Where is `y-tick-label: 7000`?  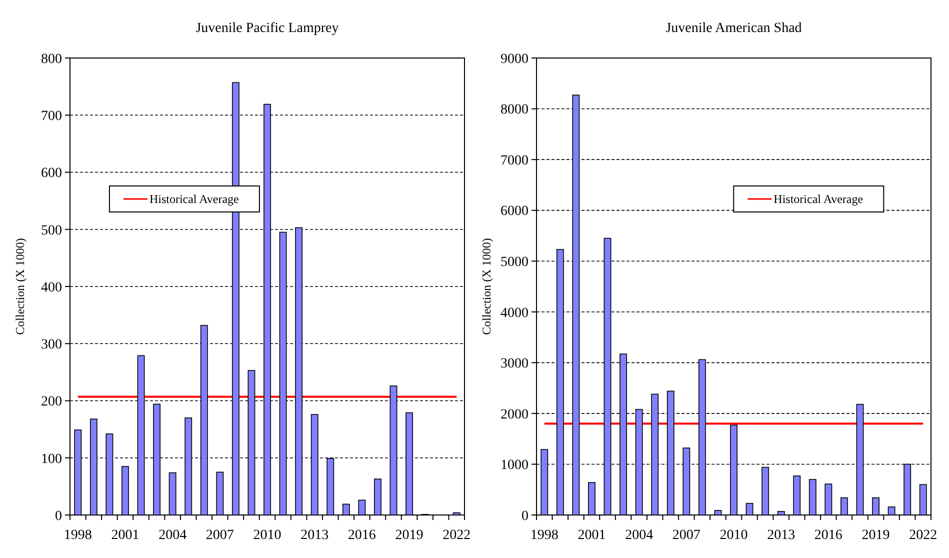
y-tick-label: 7000 is located at coordinates (514, 160).